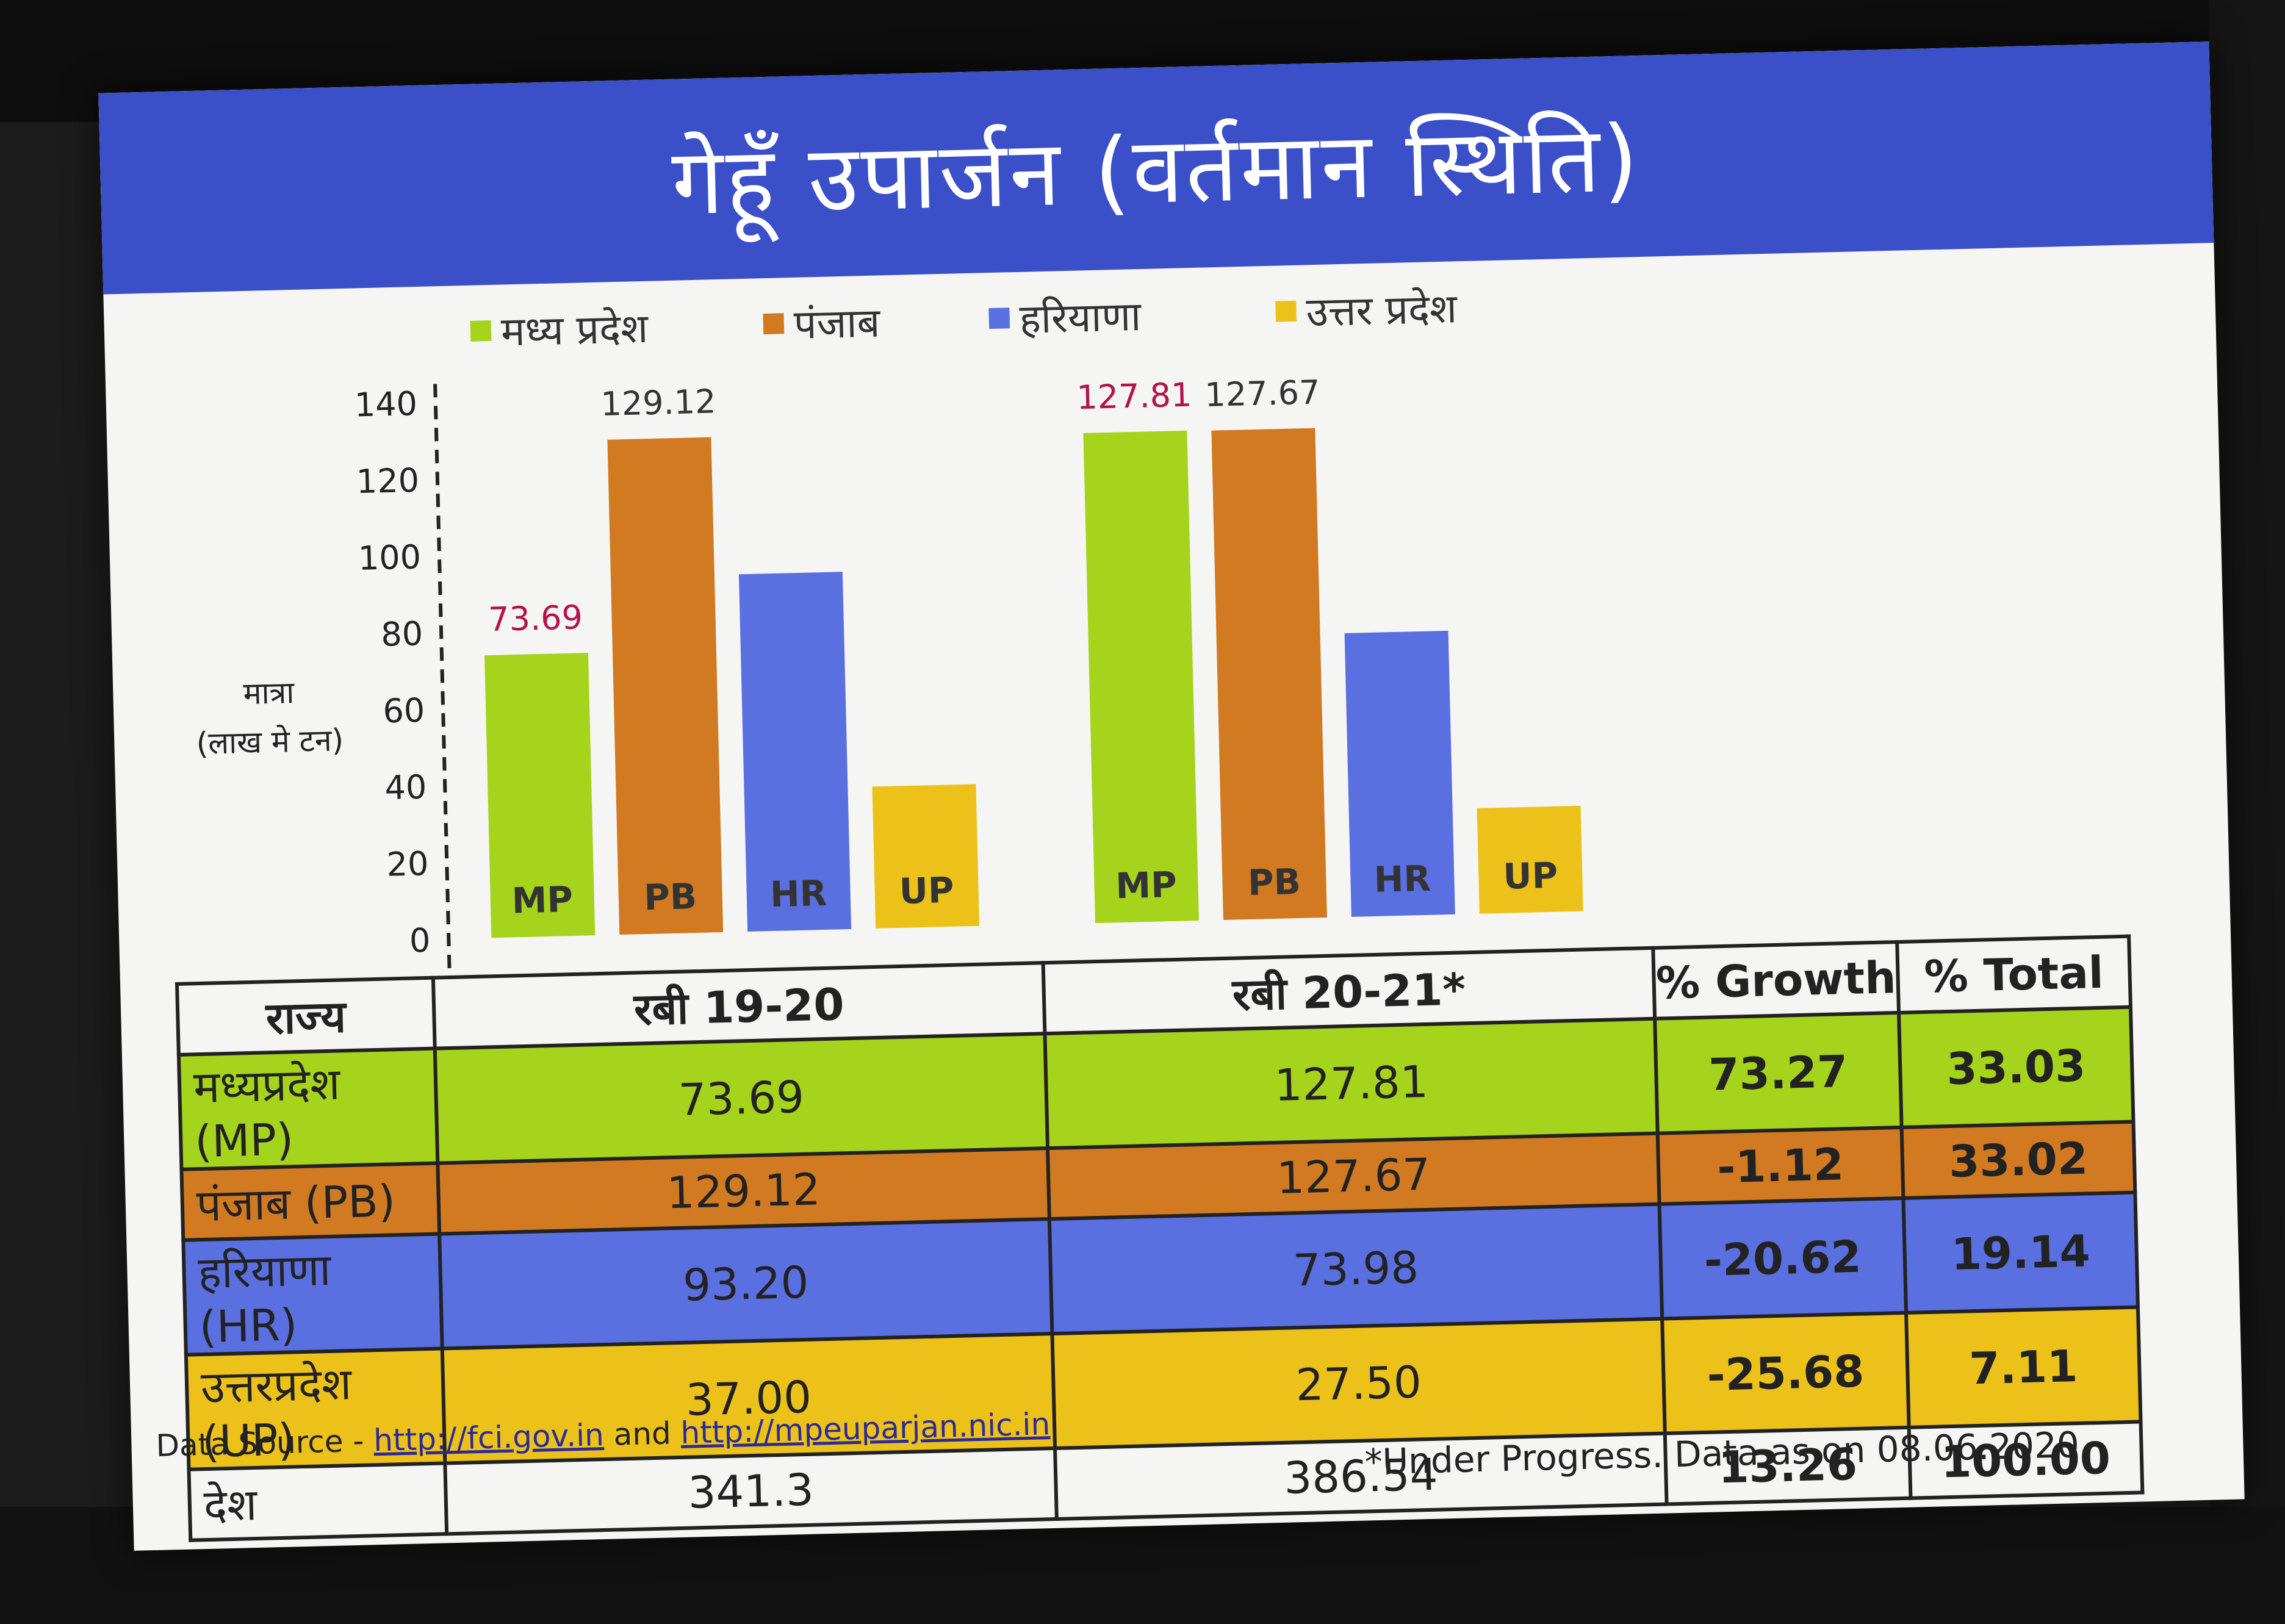 The image size is (2285, 1624). What do you see at coordinates (407, 864) in the screenshot?
I see `y-tick-label: 20` at bounding box center [407, 864].